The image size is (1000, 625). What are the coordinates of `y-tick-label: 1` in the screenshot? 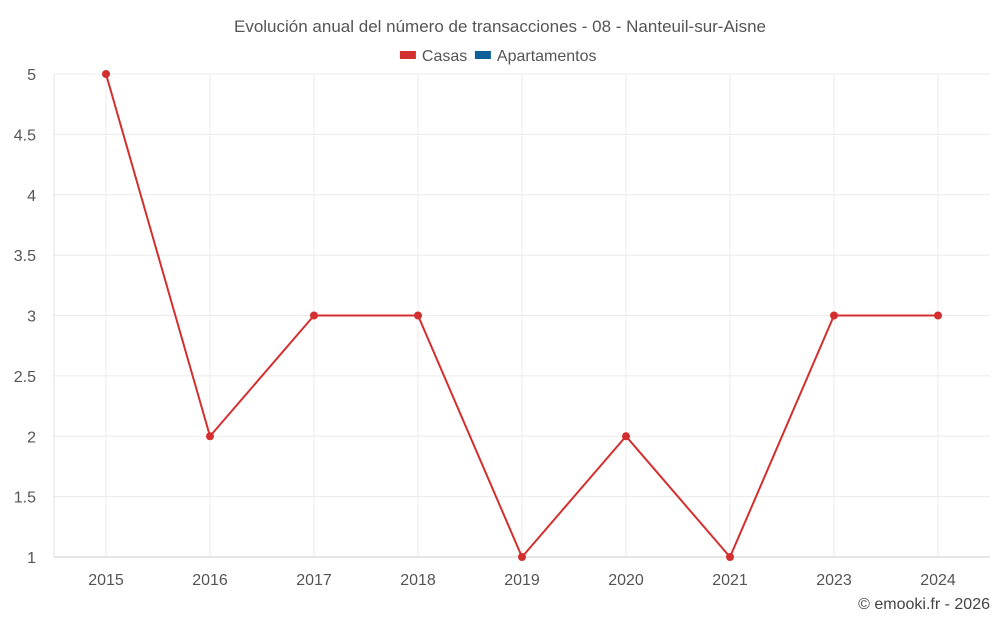 It's located at (31, 558).